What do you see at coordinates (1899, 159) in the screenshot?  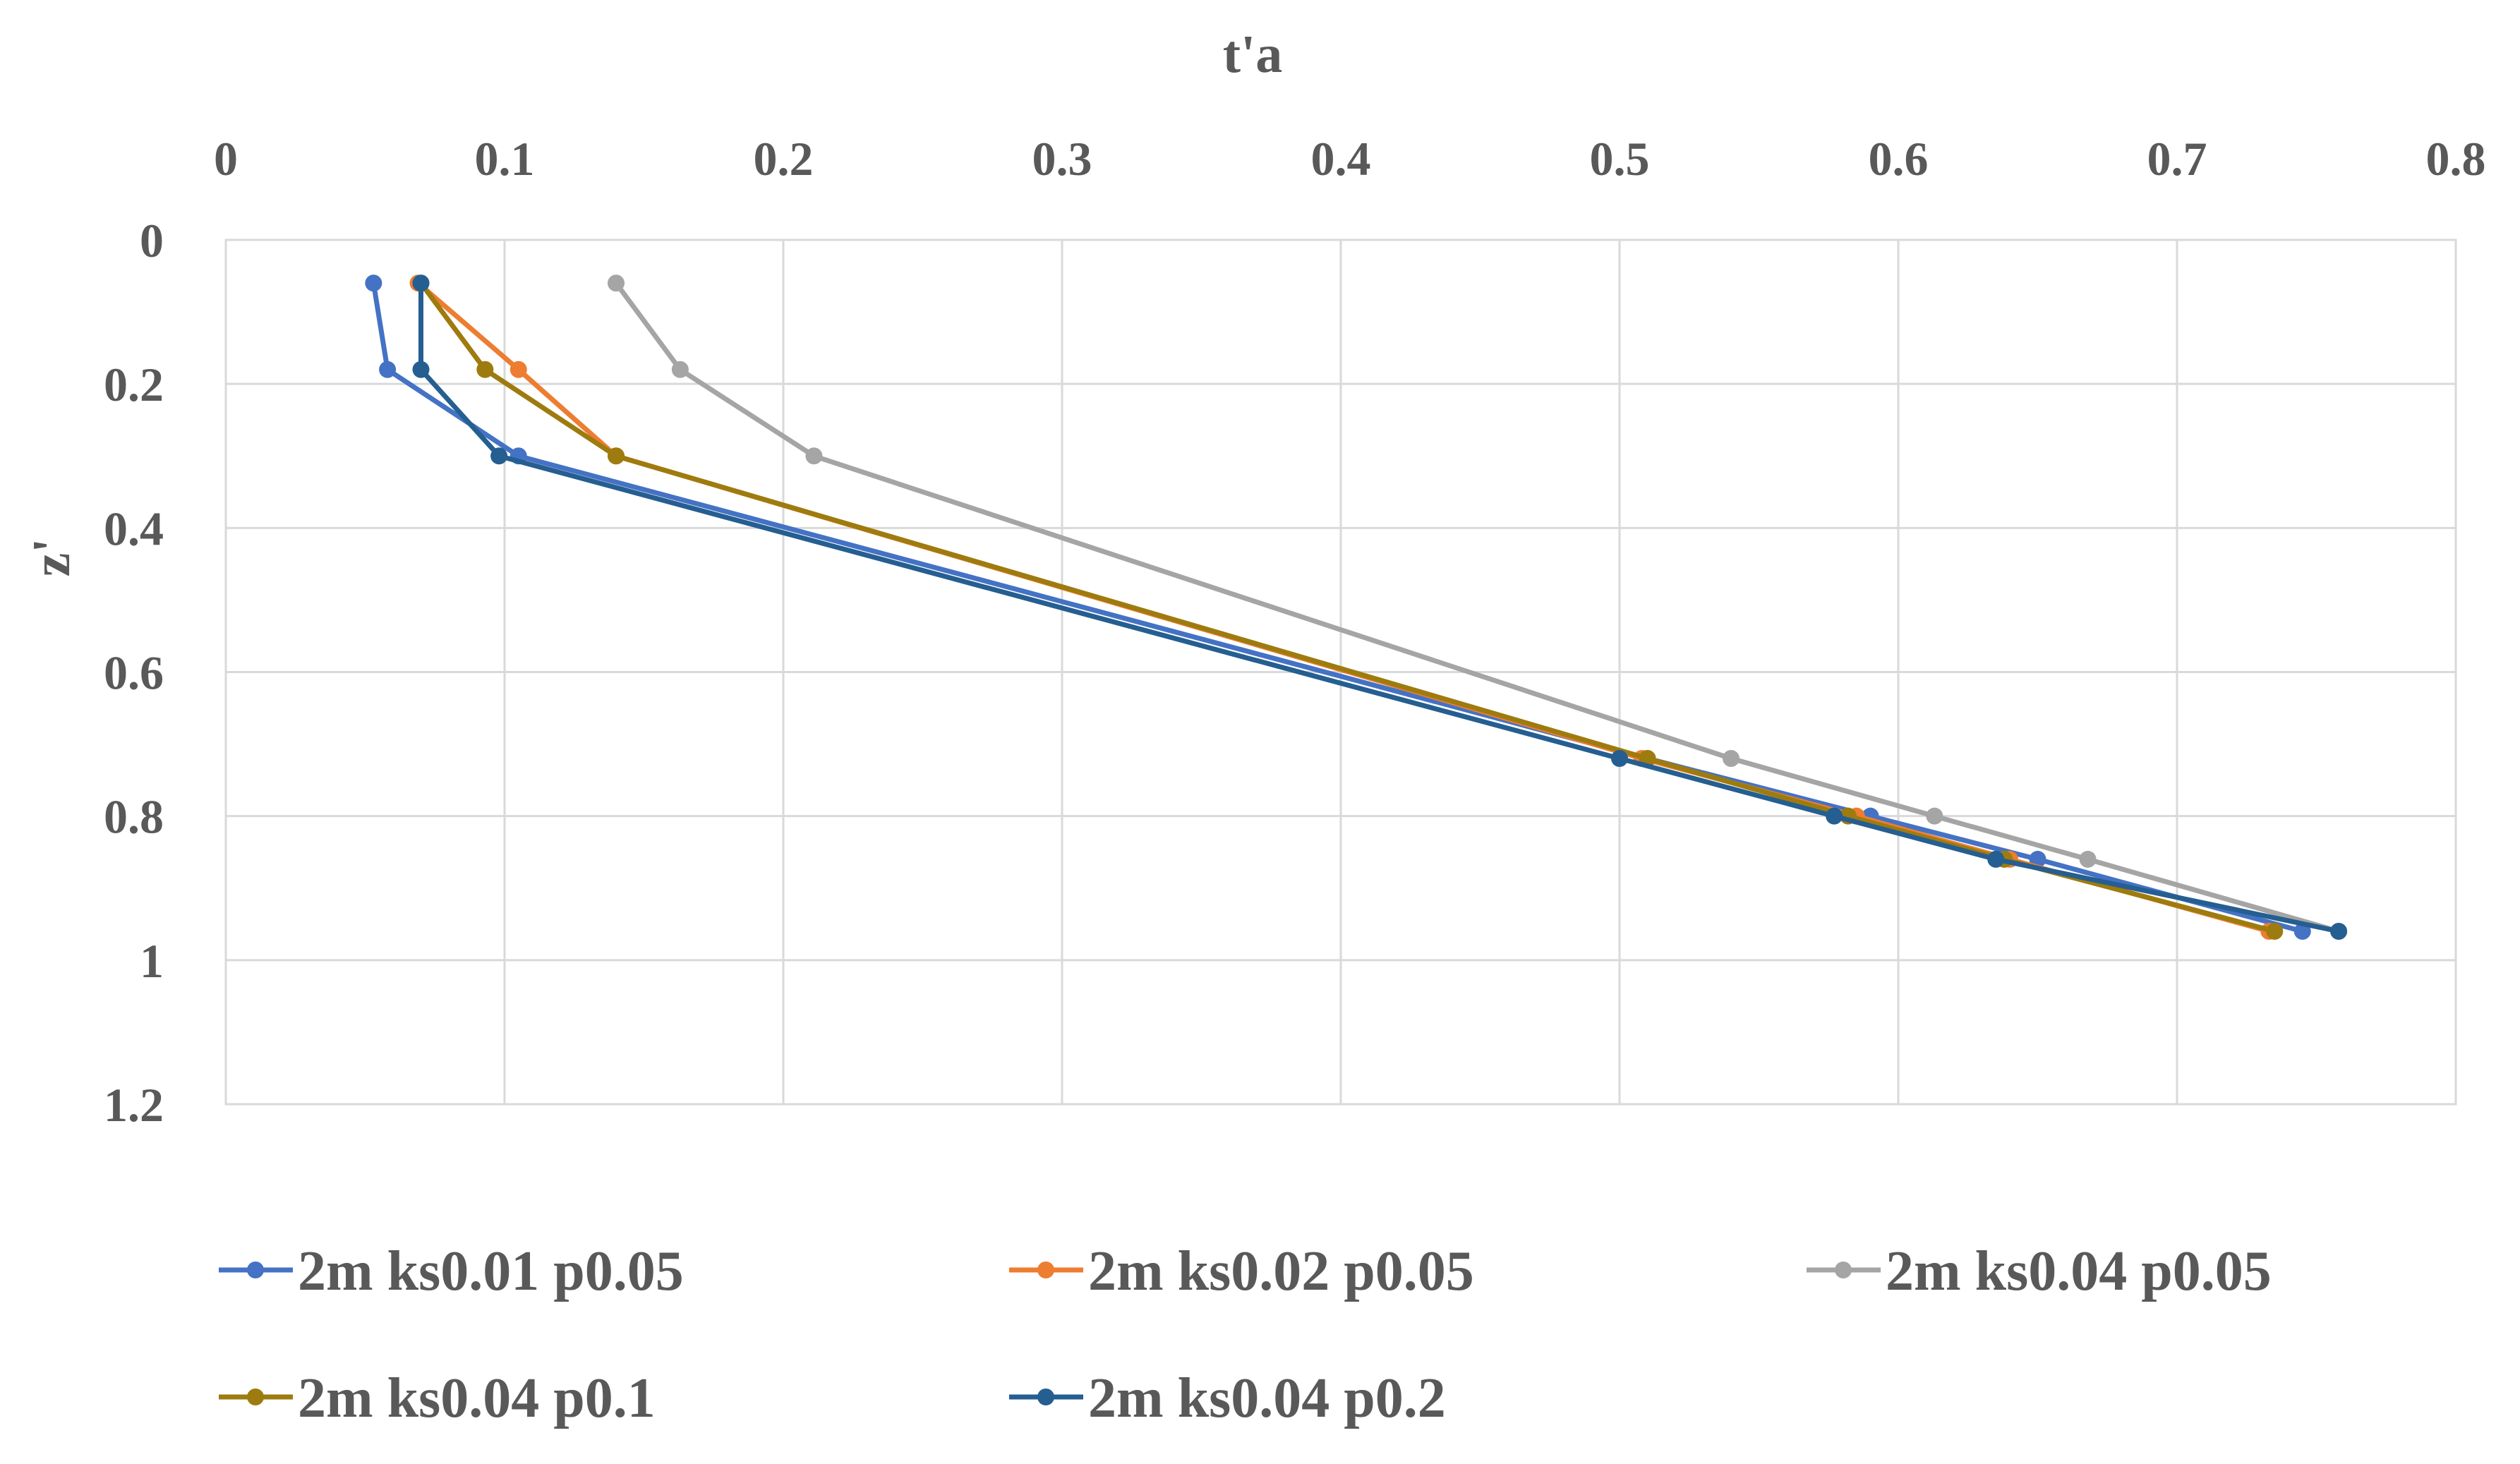 I see `x-tick-label: 0.6` at bounding box center [1899, 159].